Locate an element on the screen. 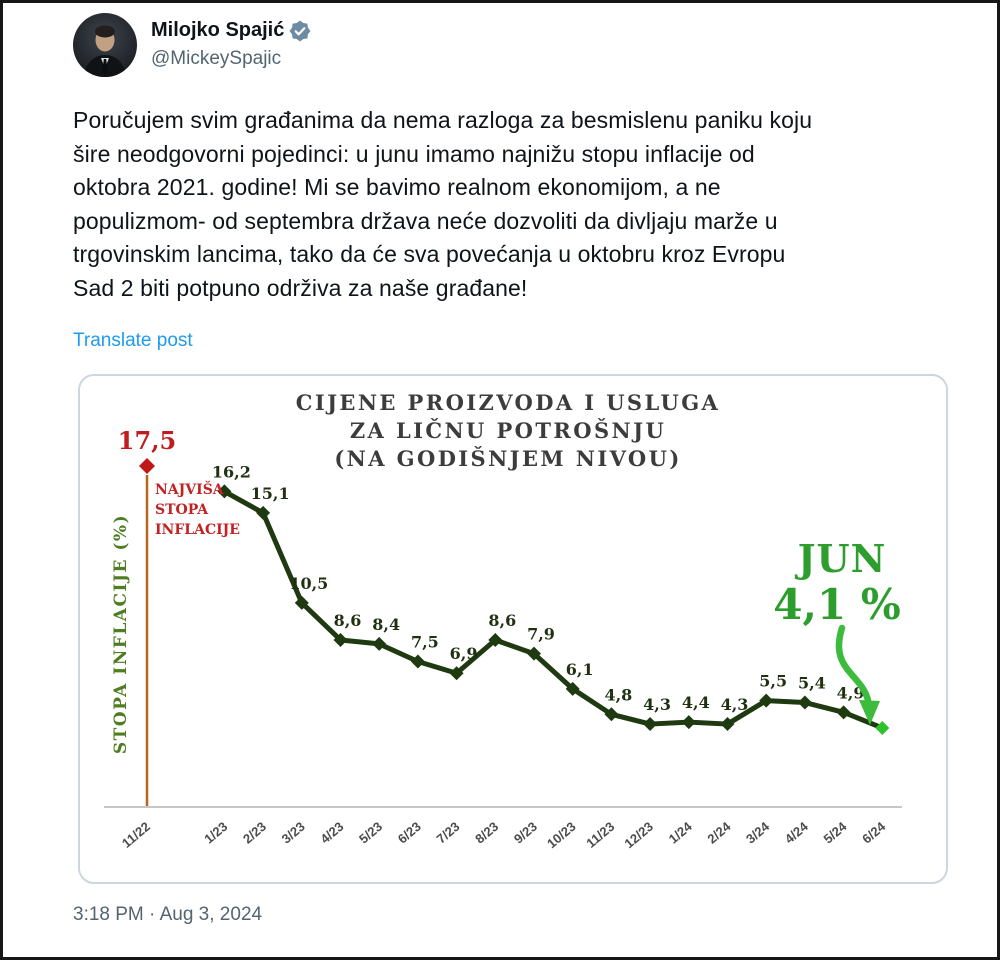  post-timestamp: 3:18 PM · Aug 3, 2024 is located at coordinates (168, 914).